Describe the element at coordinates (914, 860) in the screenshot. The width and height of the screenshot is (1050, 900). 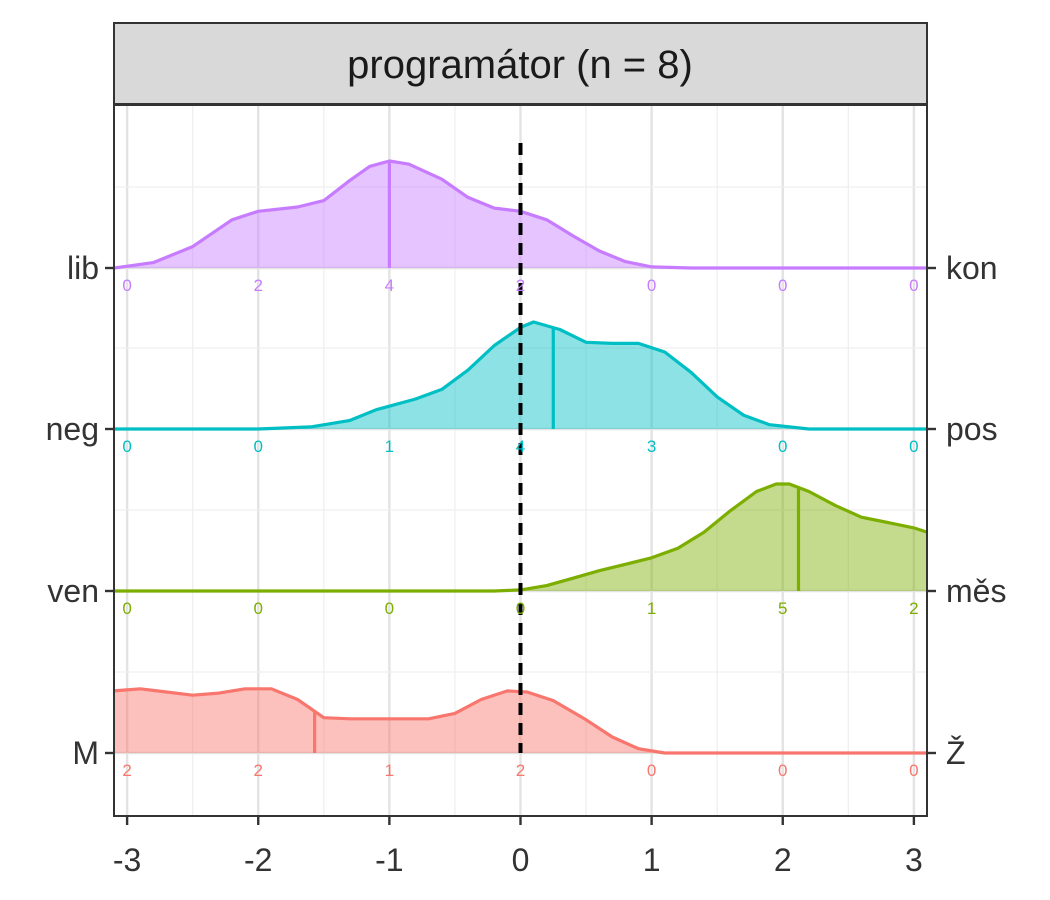
I see `x-tick-label: 3` at that location.